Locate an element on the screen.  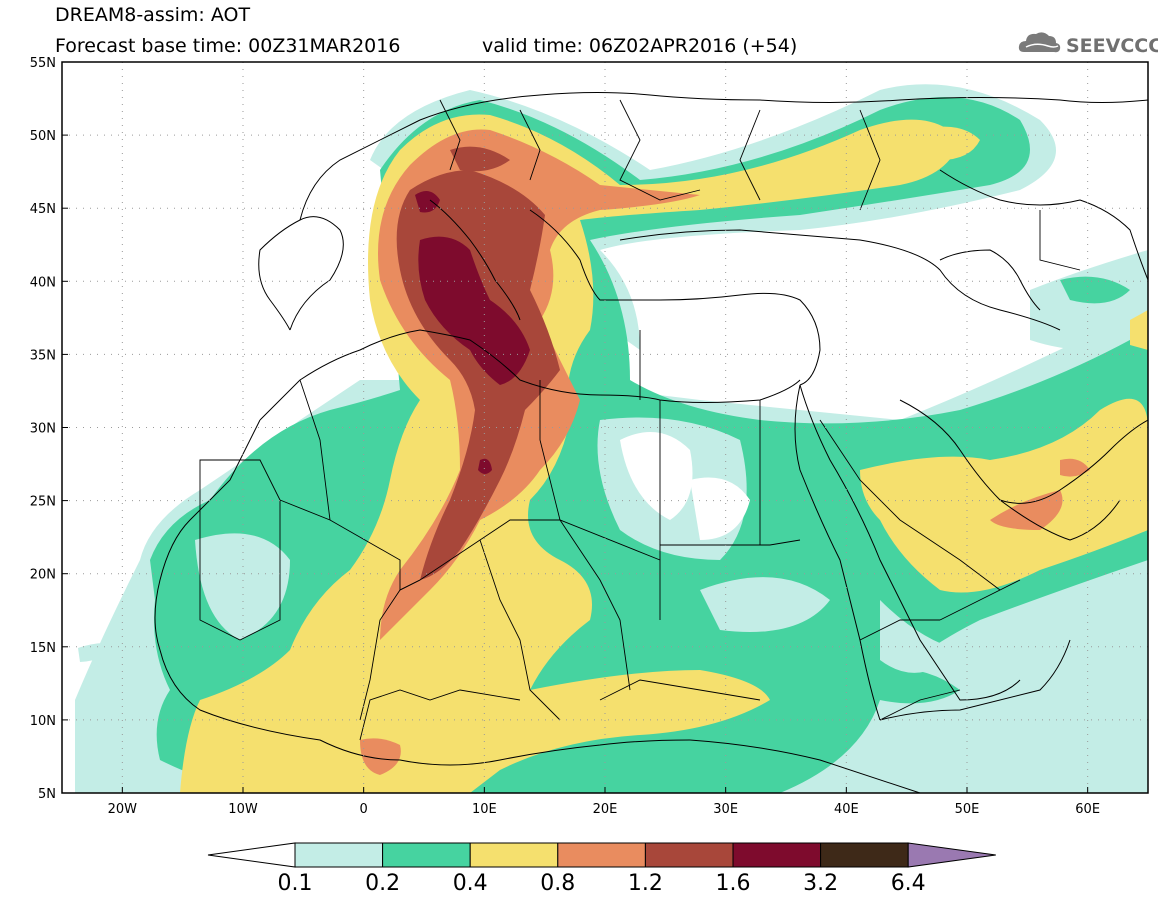
seevccc-logo: SEEVCCC is located at coordinates (1090, 43).